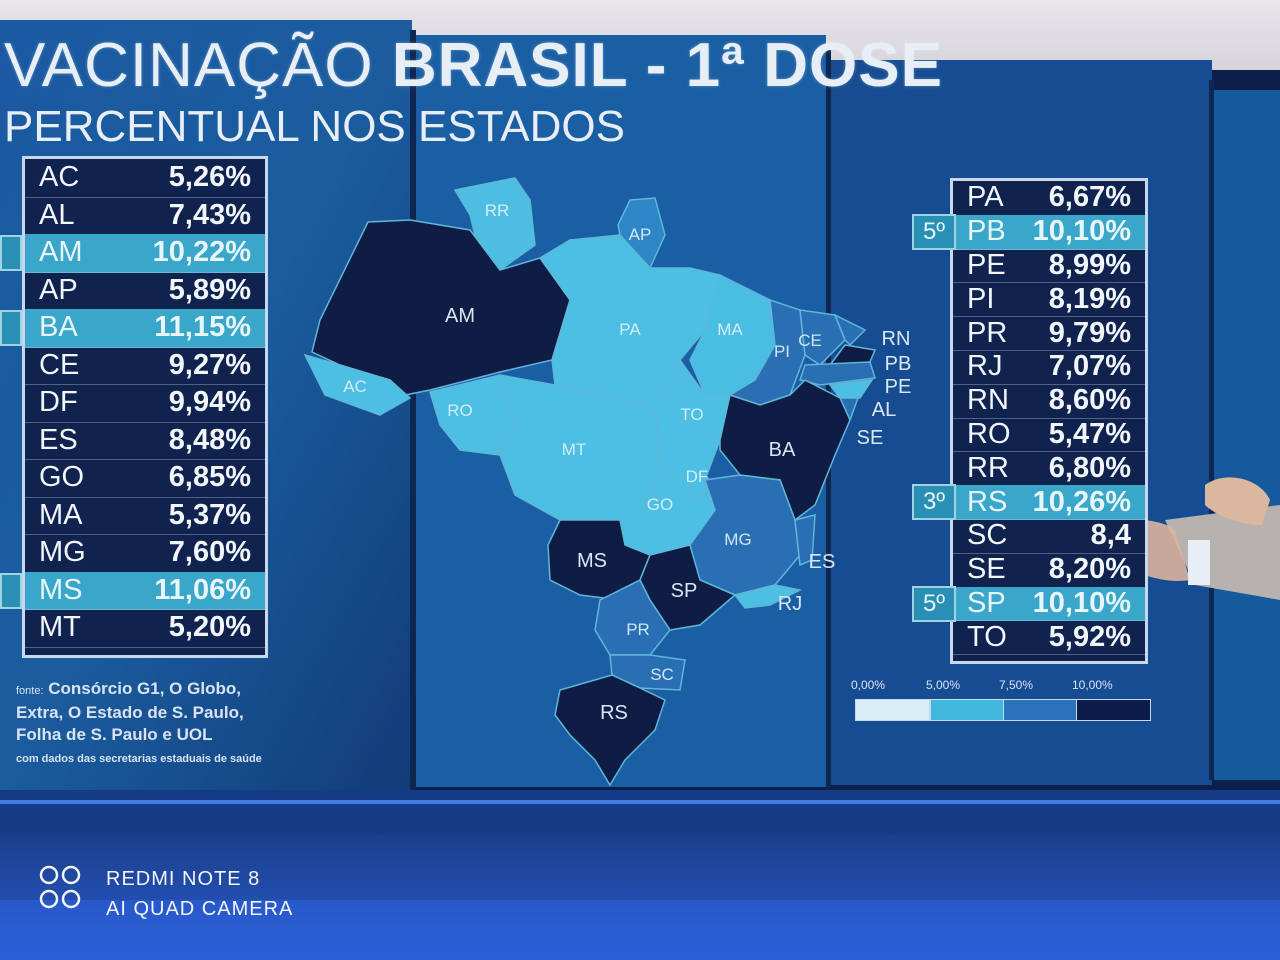 This screenshot has height=960, width=1280. I want to click on state-es, so click(805, 540).